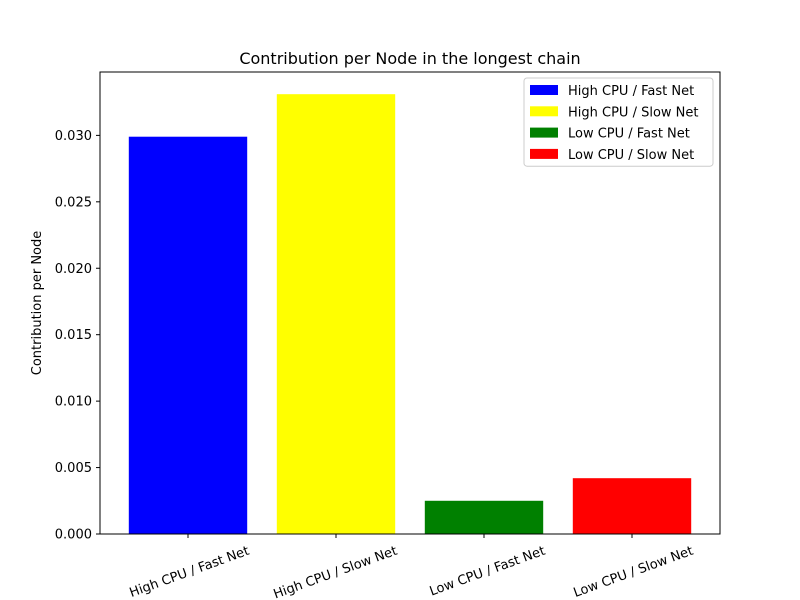 The height and width of the screenshot is (600, 800). I want to click on y-axis-ticks: 0.000 0.005 0.010 0.015 0.020 0.025 0.030, so click(77, 336).